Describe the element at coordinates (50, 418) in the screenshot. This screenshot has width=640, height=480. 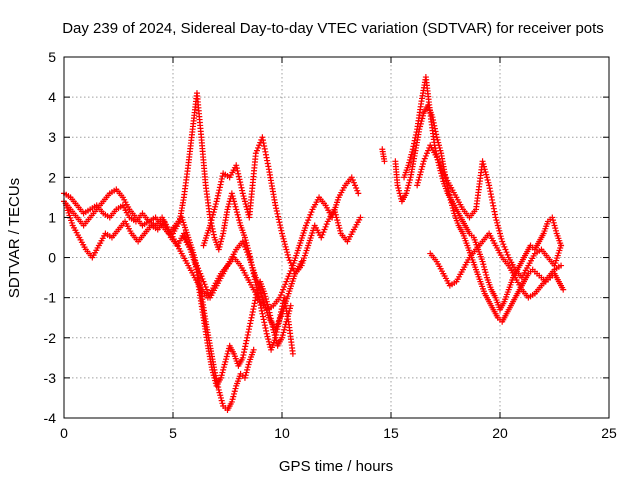
I see `y-tick-label: -4` at that location.